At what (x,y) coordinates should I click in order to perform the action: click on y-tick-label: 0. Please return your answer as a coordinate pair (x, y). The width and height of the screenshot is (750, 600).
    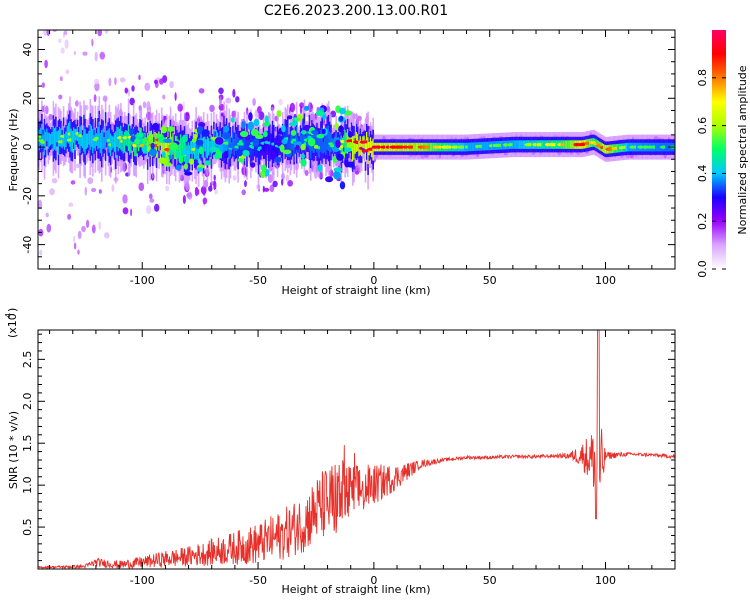
    Looking at the image, I should click on (27, 147).